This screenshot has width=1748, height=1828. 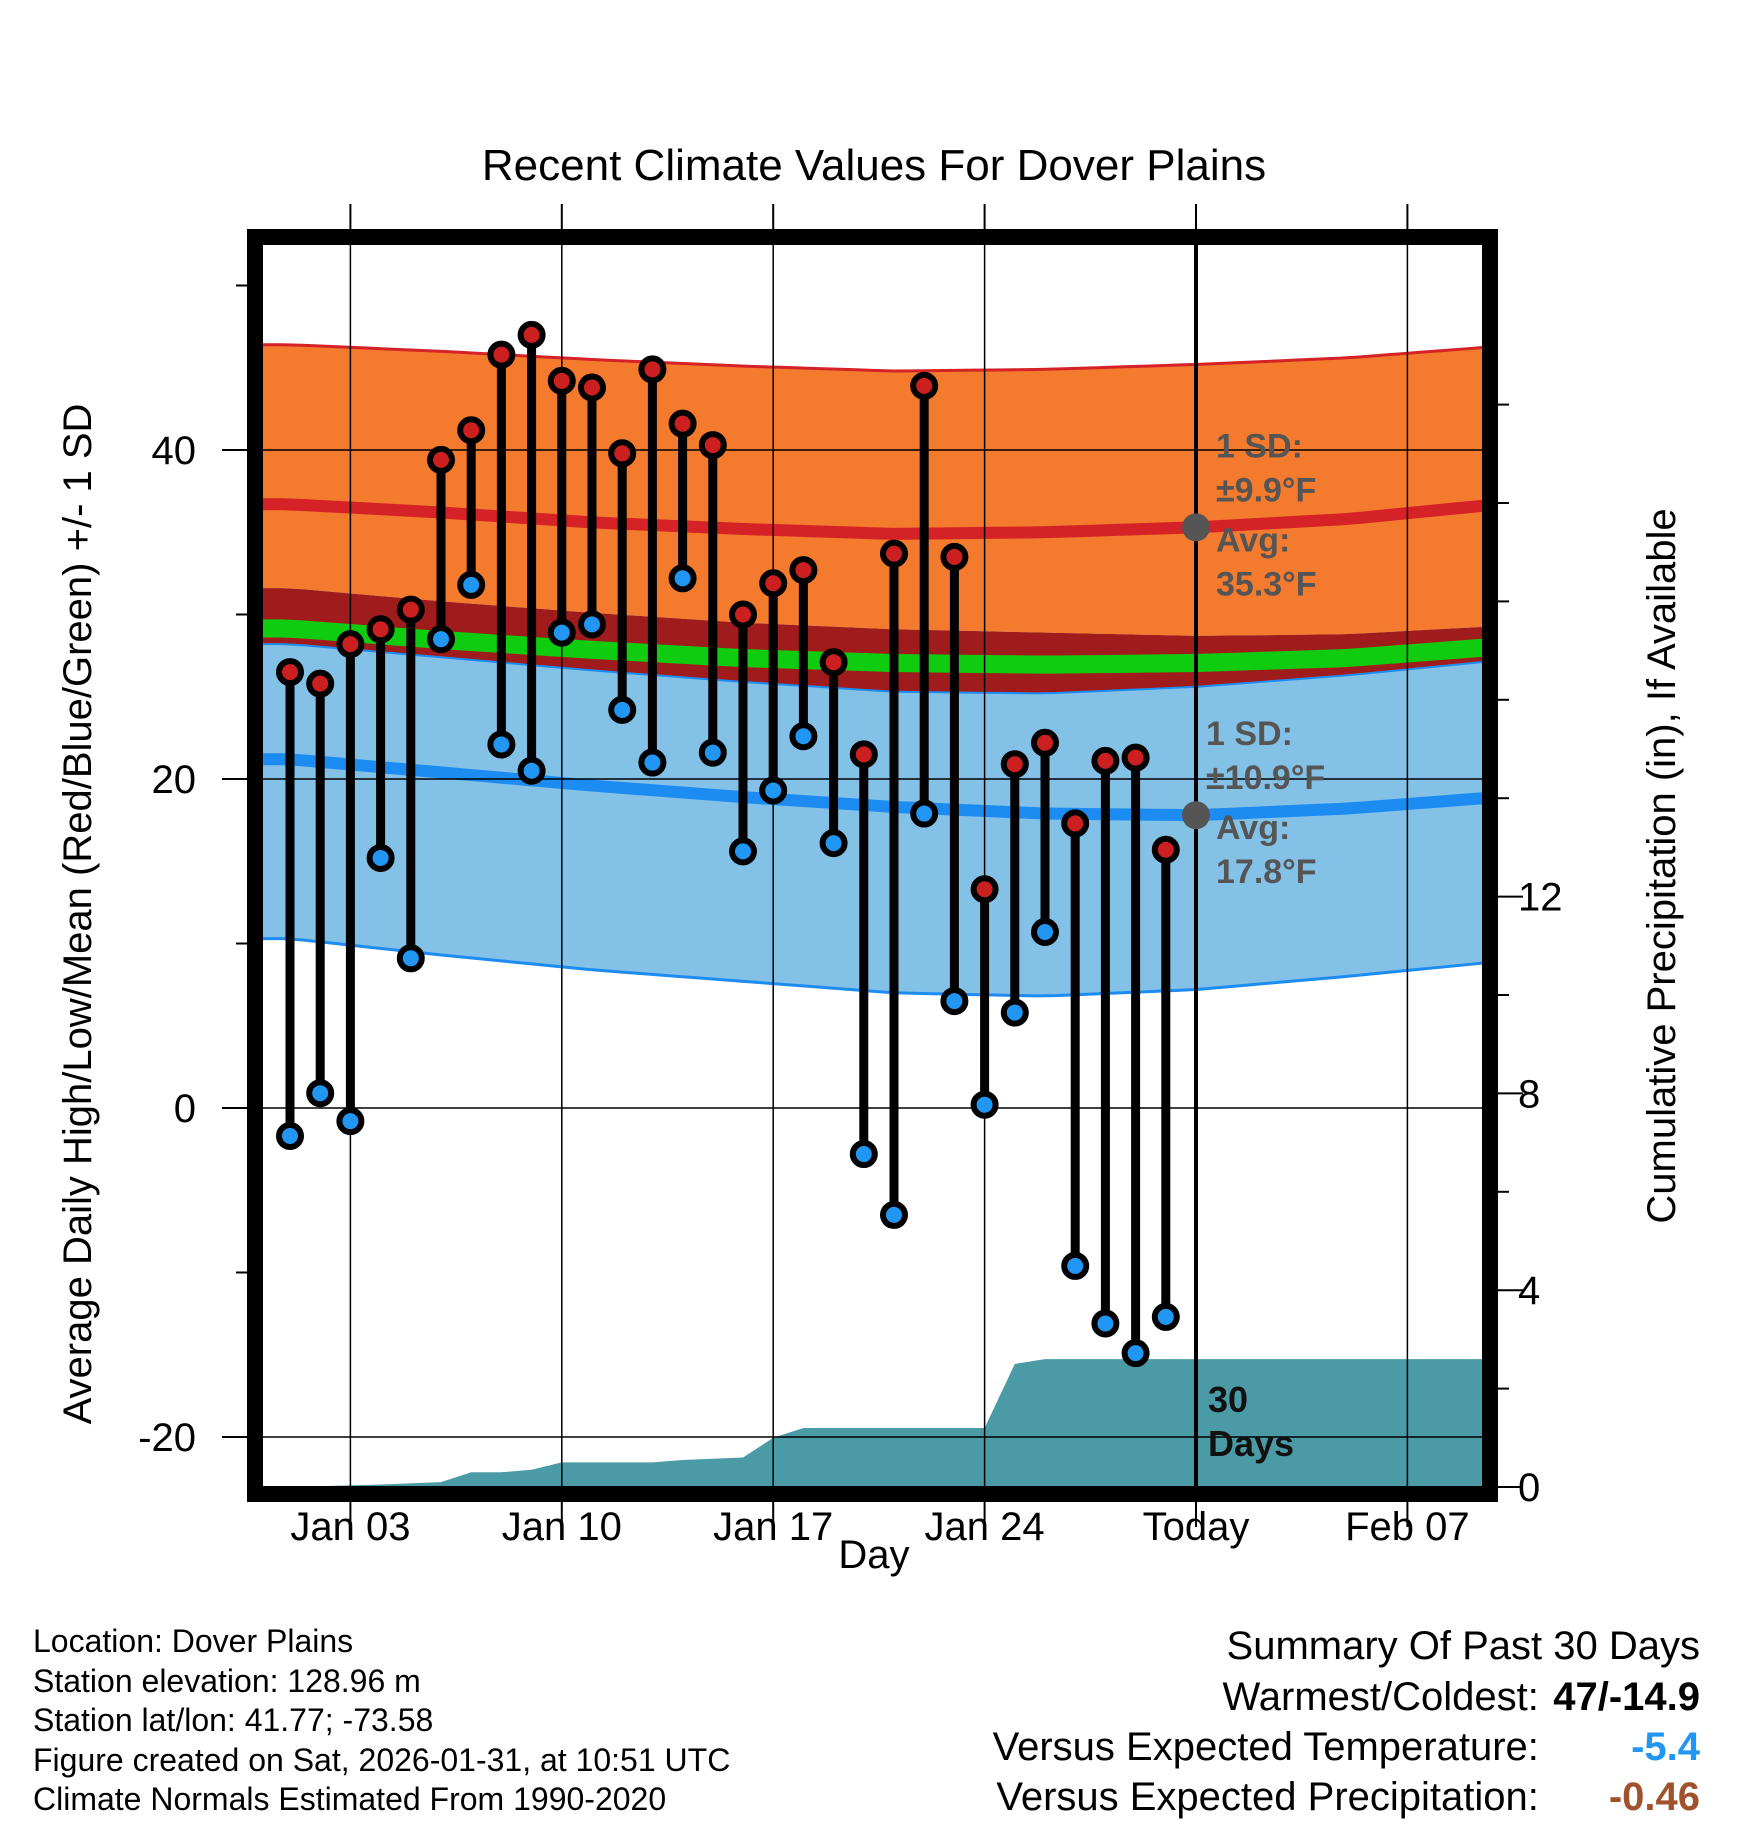 I want to click on y2-tick-label: 0, so click(x=1529, y=1488).